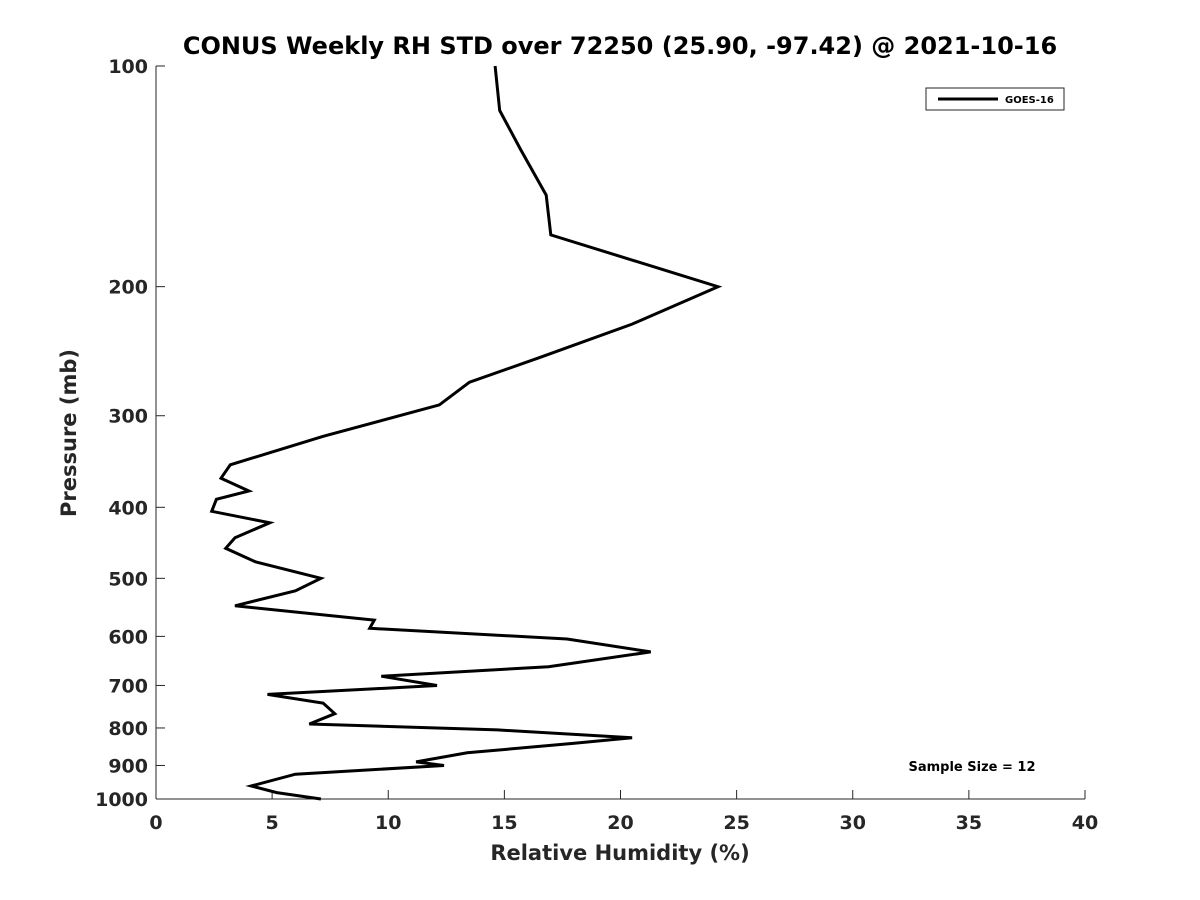  What do you see at coordinates (272, 823) in the screenshot?
I see `x-tick-label: 5` at bounding box center [272, 823].